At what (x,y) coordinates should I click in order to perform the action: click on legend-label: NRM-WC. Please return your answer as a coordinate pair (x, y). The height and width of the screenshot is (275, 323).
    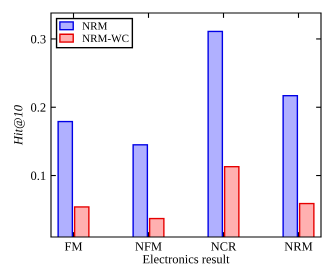
    Looking at the image, I should click on (105, 38).